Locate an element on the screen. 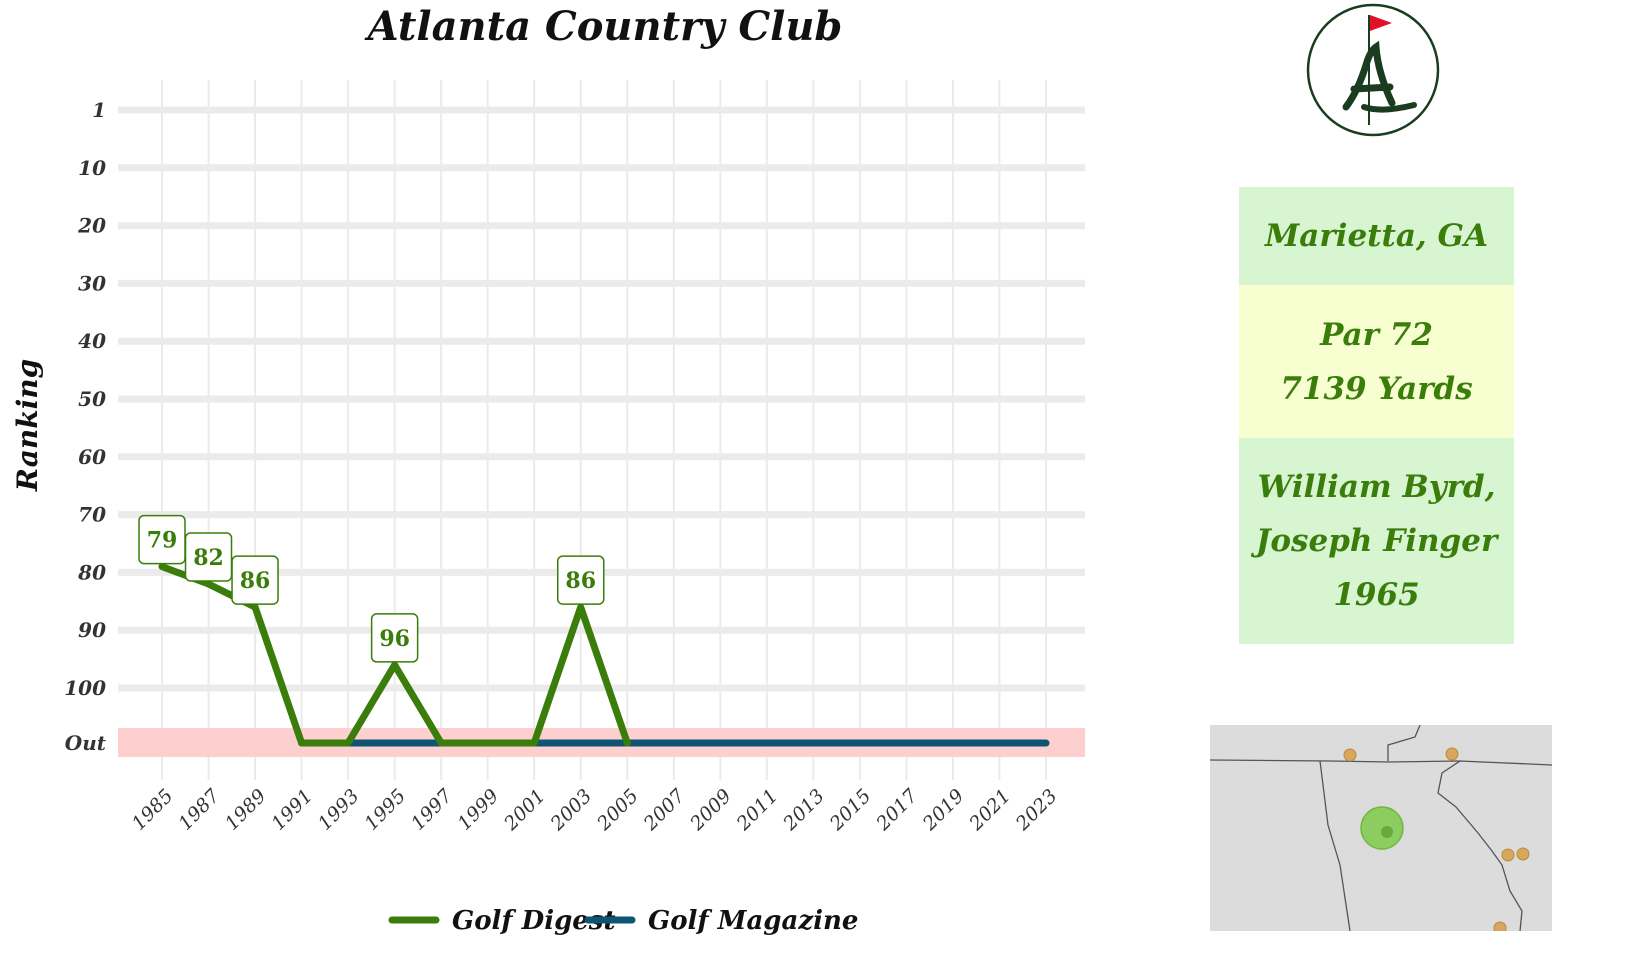 Image resolution: width=1632 pixels, height=960 pixels. x-tick-label: 2017 is located at coordinates (896, 809).